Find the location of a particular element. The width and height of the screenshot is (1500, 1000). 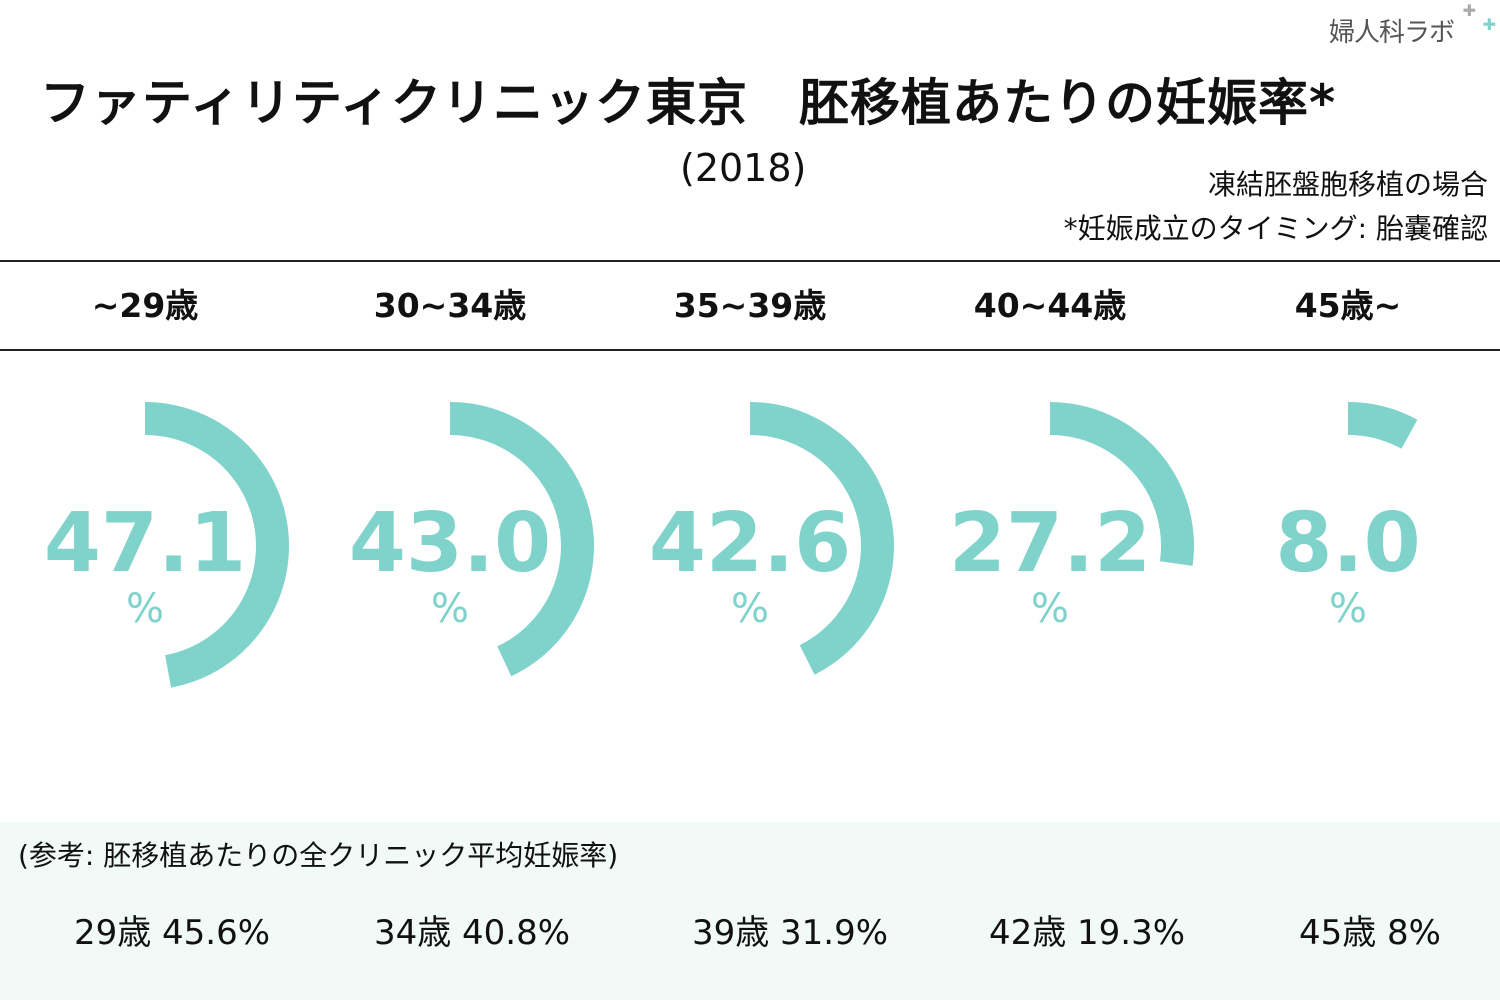

value-label: 43.0 is located at coordinates (450, 543).